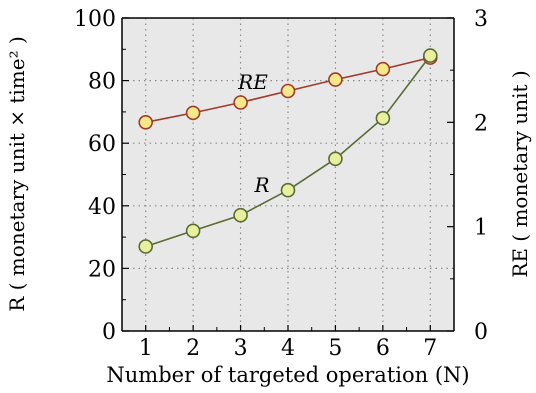  I want to click on x-tick-label: 3, so click(241, 348).